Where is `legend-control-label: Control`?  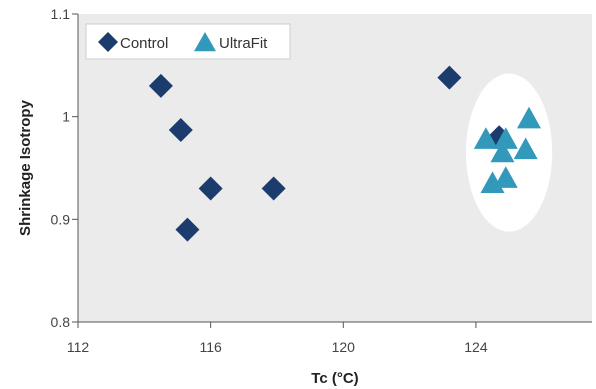
legend-control-label: Control is located at coordinates (144, 43).